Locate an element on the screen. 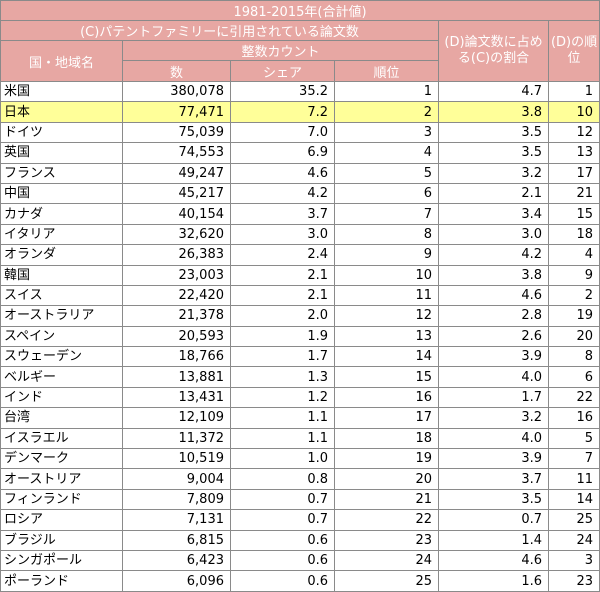 This screenshot has height=592, width=600. country-cell: シンガポール is located at coordinates (61, 560).